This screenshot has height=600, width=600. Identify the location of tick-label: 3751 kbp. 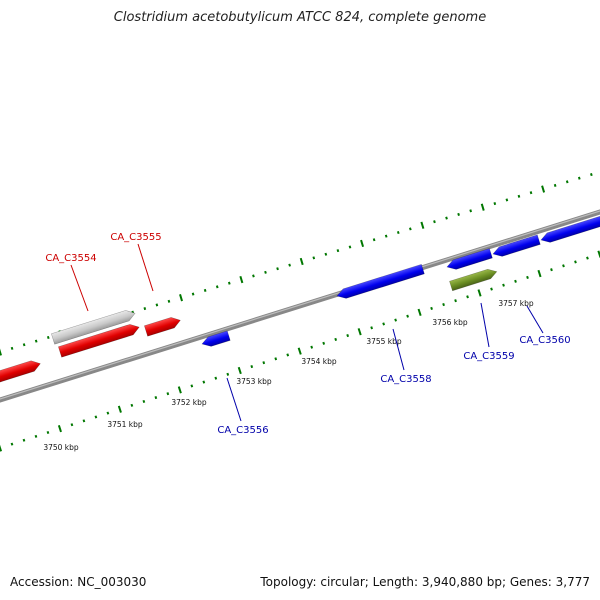
(125, 424).